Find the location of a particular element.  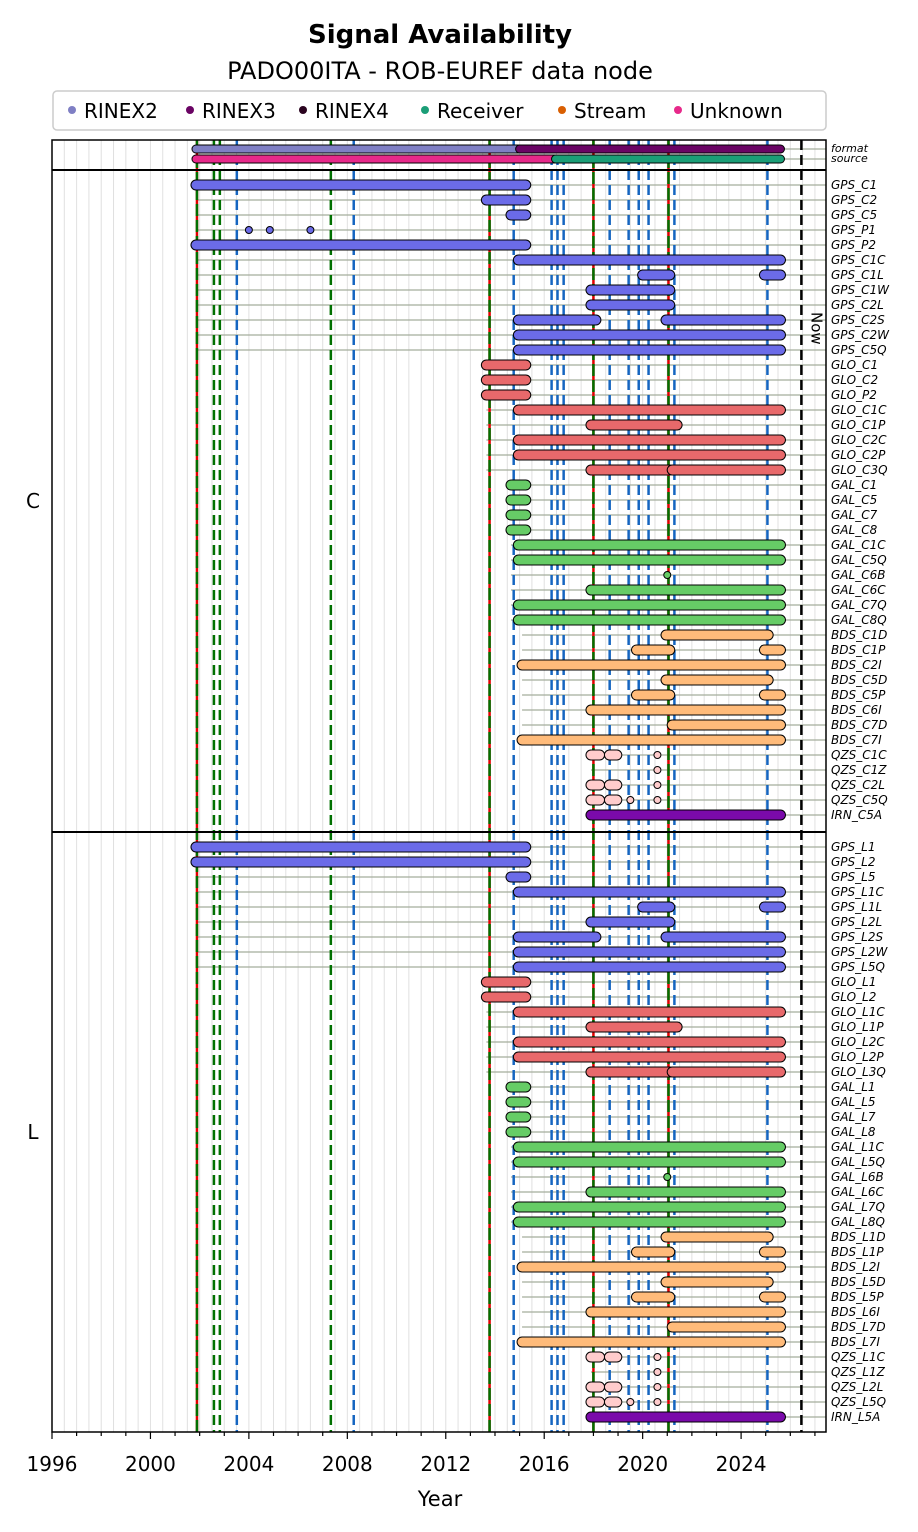

row-label: QZS_C1C is located at coordinates (859, 755).